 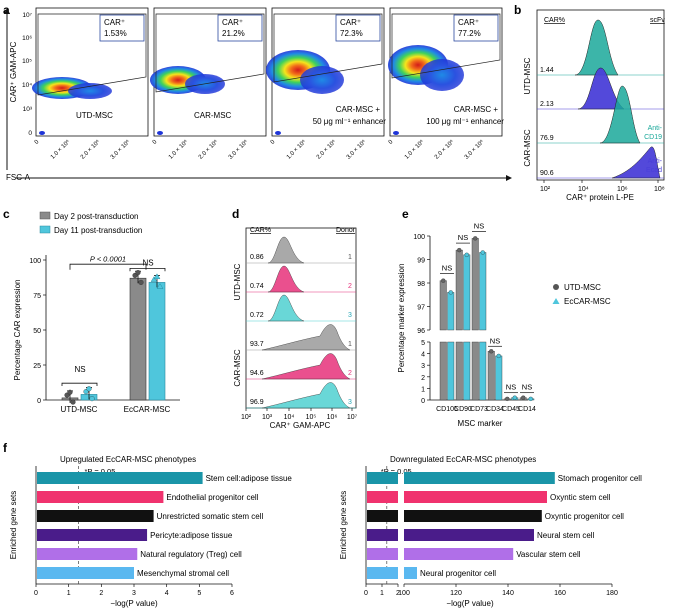 I want to click on panel-e-legend-utd: UTD-MSC, so click(x=582, y=287).